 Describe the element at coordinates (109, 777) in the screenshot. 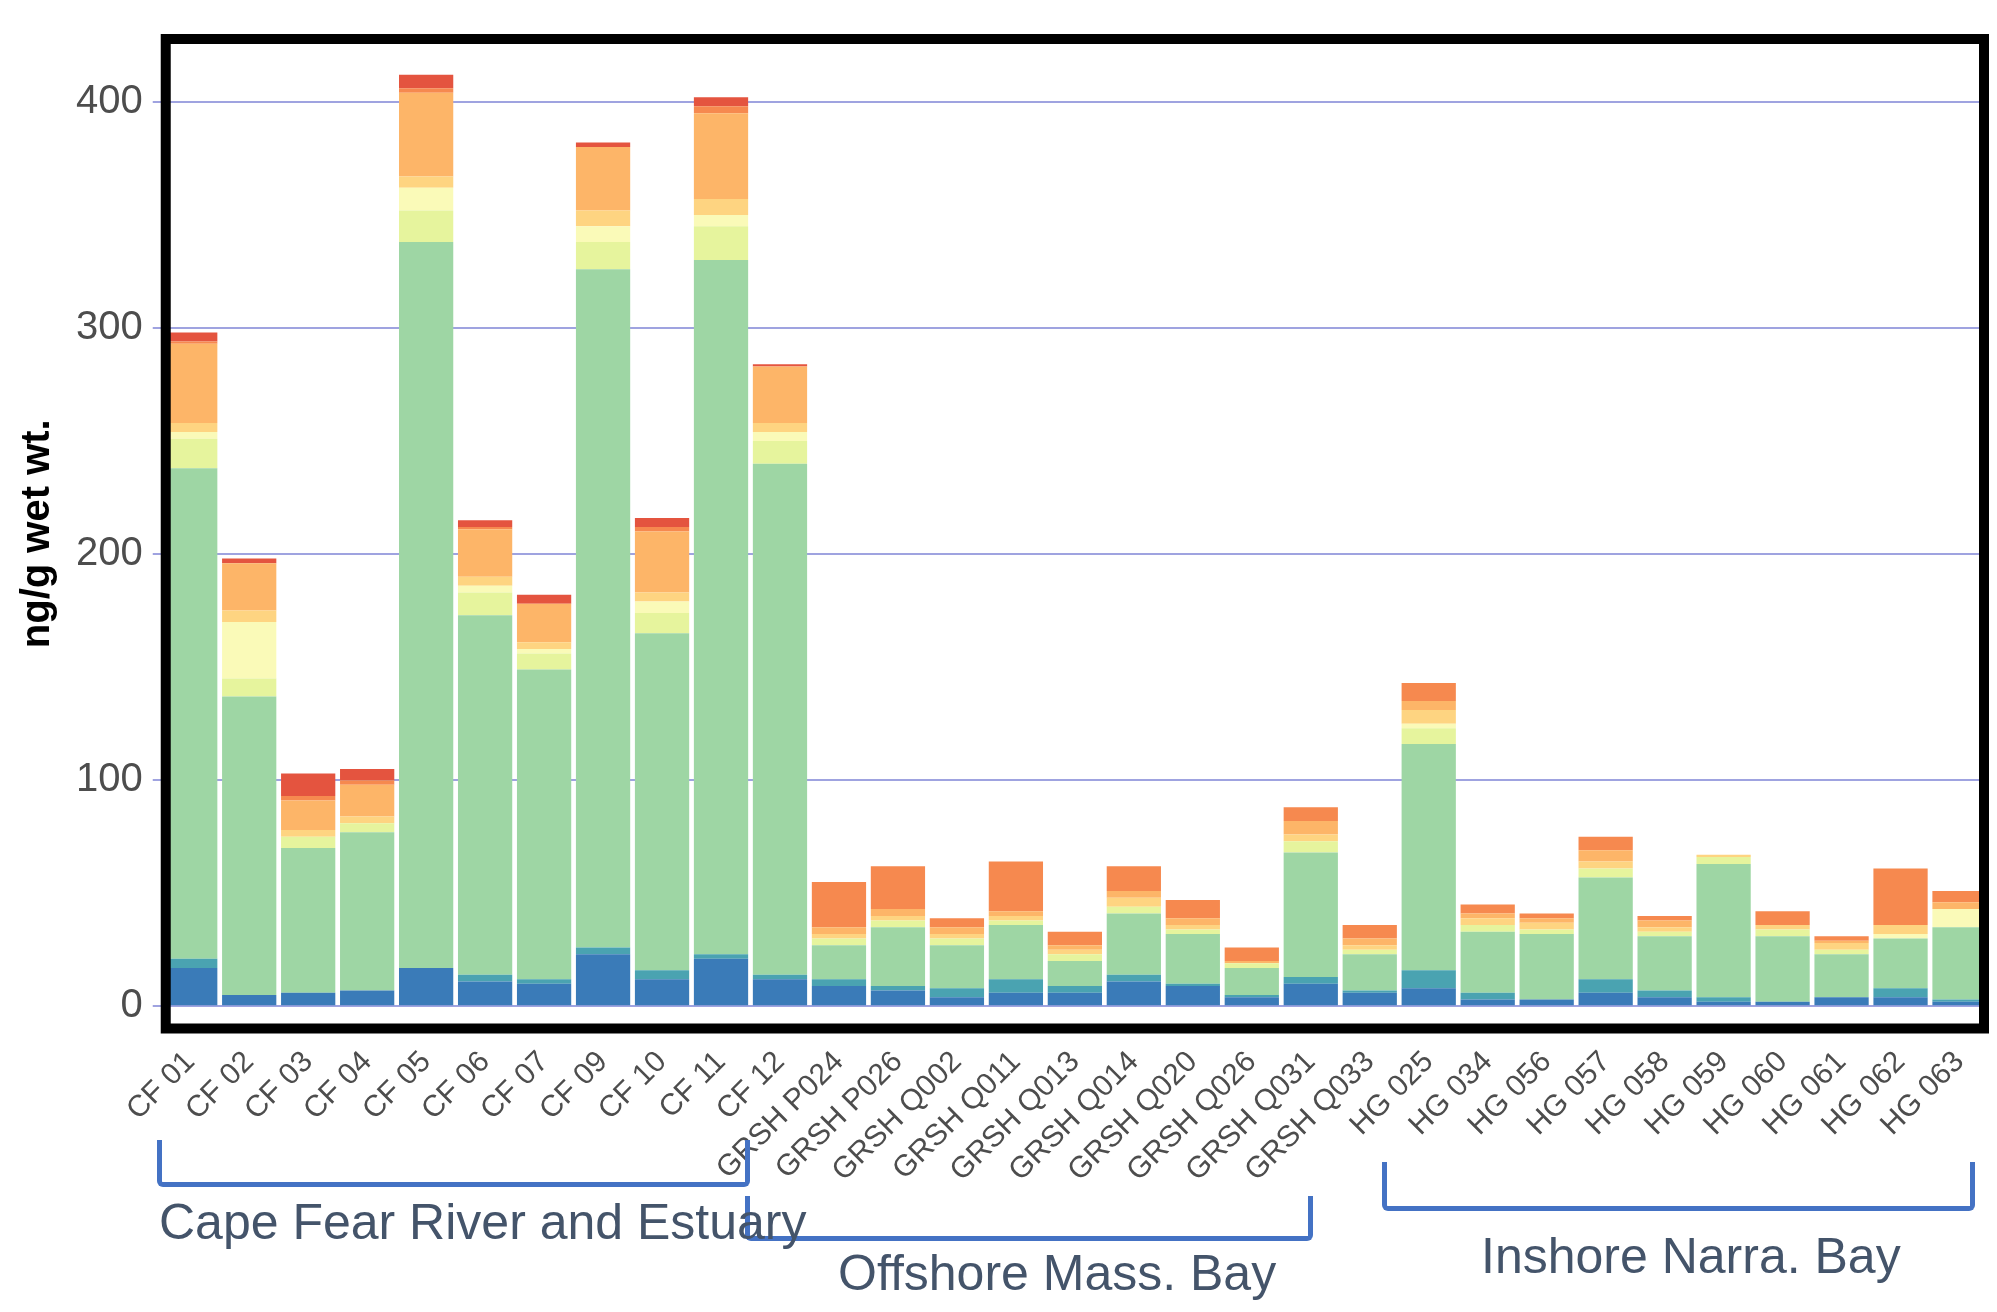

I see `y-tick-label: 100` at that location.